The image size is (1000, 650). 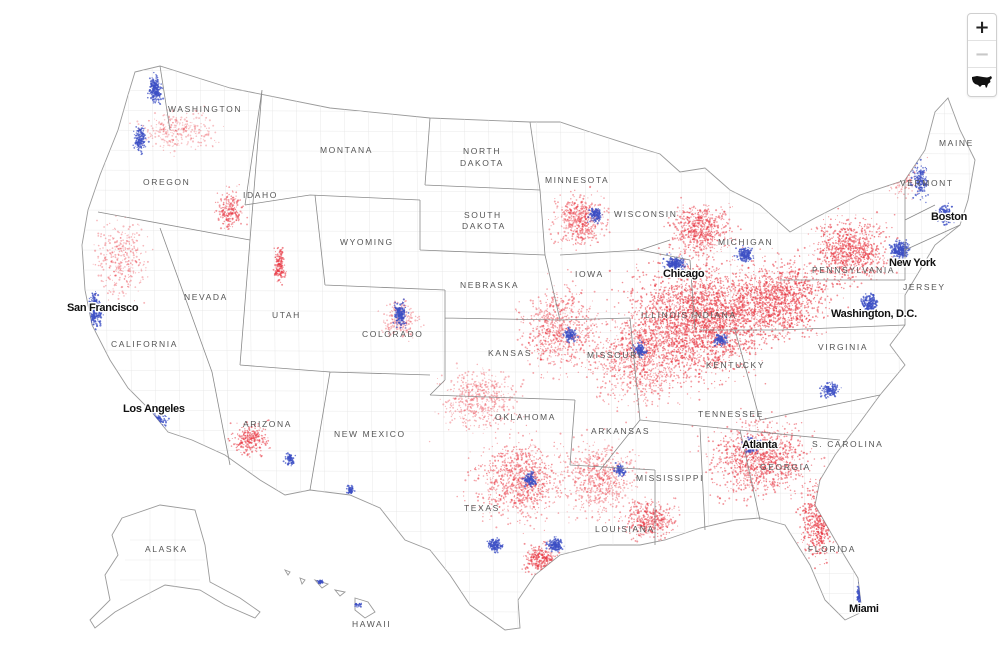 I want to click on state-label-arizona: ARIZONA, so click(x=267, y=424).